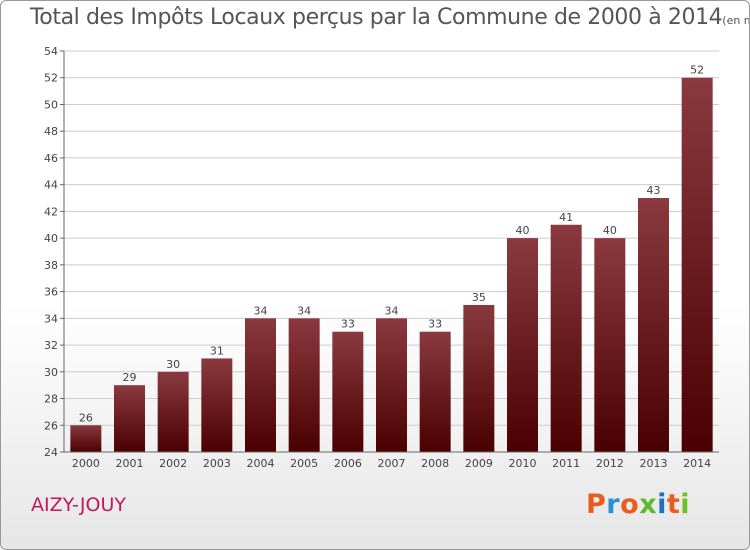 The width and height of the screenshot is (750, 550). I want to click on logo-letter: P, so click(596, 504).